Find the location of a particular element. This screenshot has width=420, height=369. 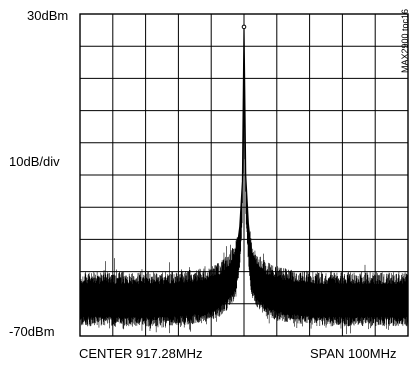

peak-marker is located at coordinates (244, 27).